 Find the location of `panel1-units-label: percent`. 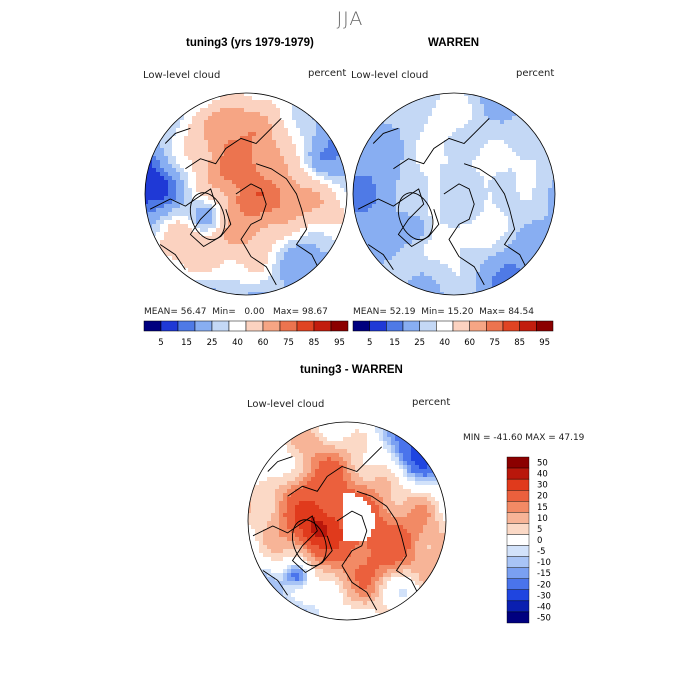

panel1-units-label: percent is located at coordinates (327, 73).